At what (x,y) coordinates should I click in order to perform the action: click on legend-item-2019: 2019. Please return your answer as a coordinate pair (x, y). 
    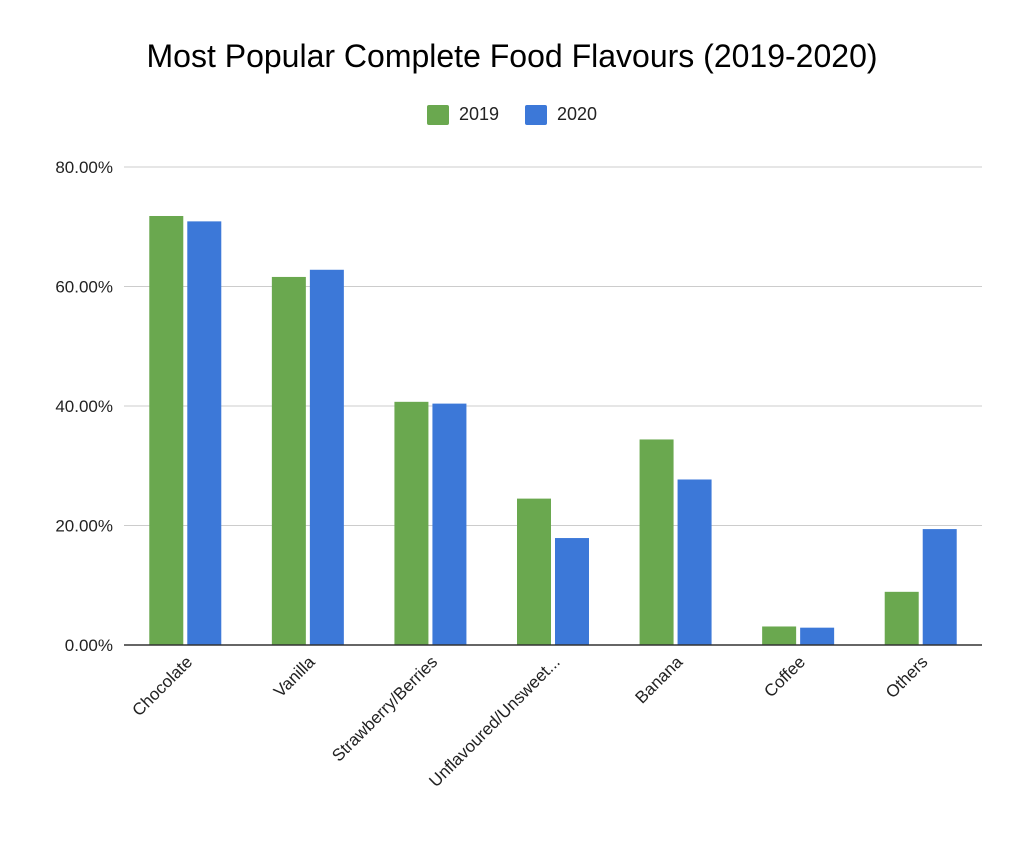
    Looking at the image, I should click on (462, 114).